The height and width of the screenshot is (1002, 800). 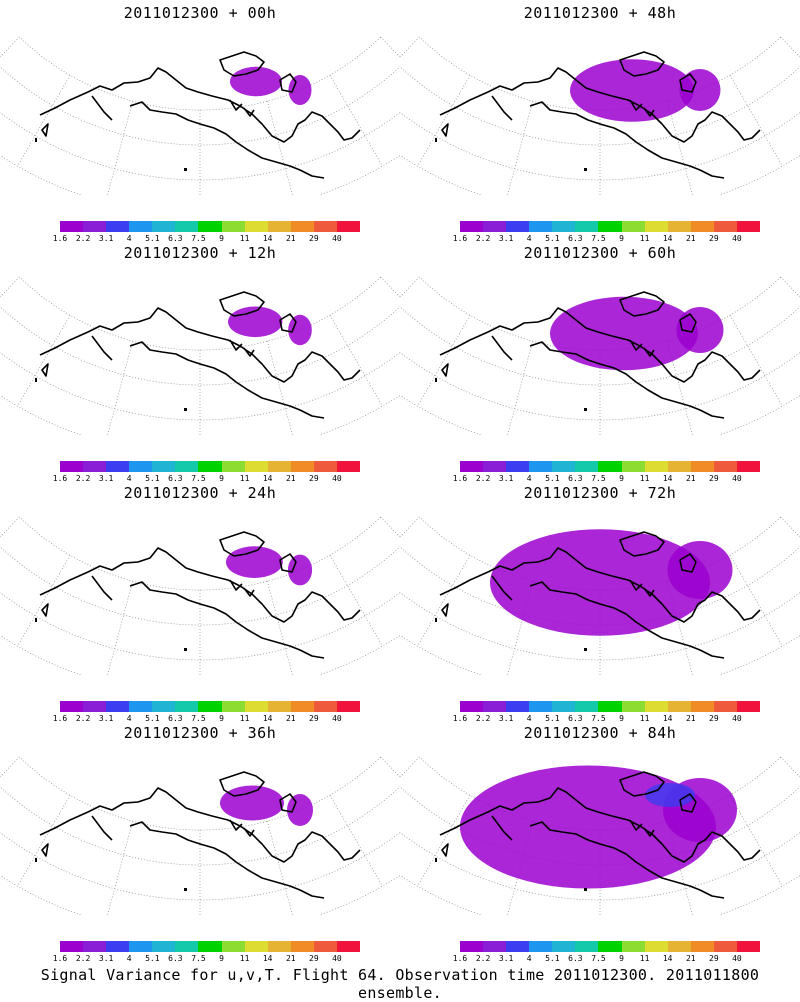 I want to click on colorbar-label: 5.1, so click(x=552, y=478).